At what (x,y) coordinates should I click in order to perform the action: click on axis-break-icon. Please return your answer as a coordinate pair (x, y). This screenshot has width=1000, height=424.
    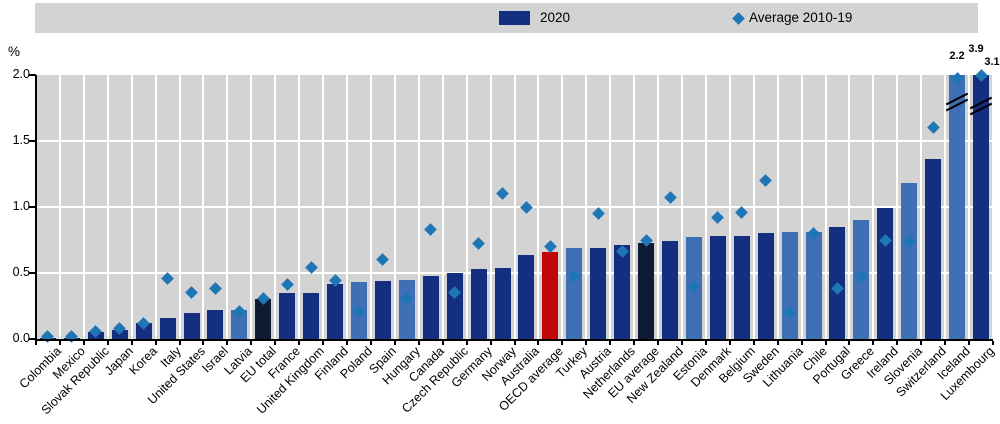
    Looking at the image, I should click on (957, 102).